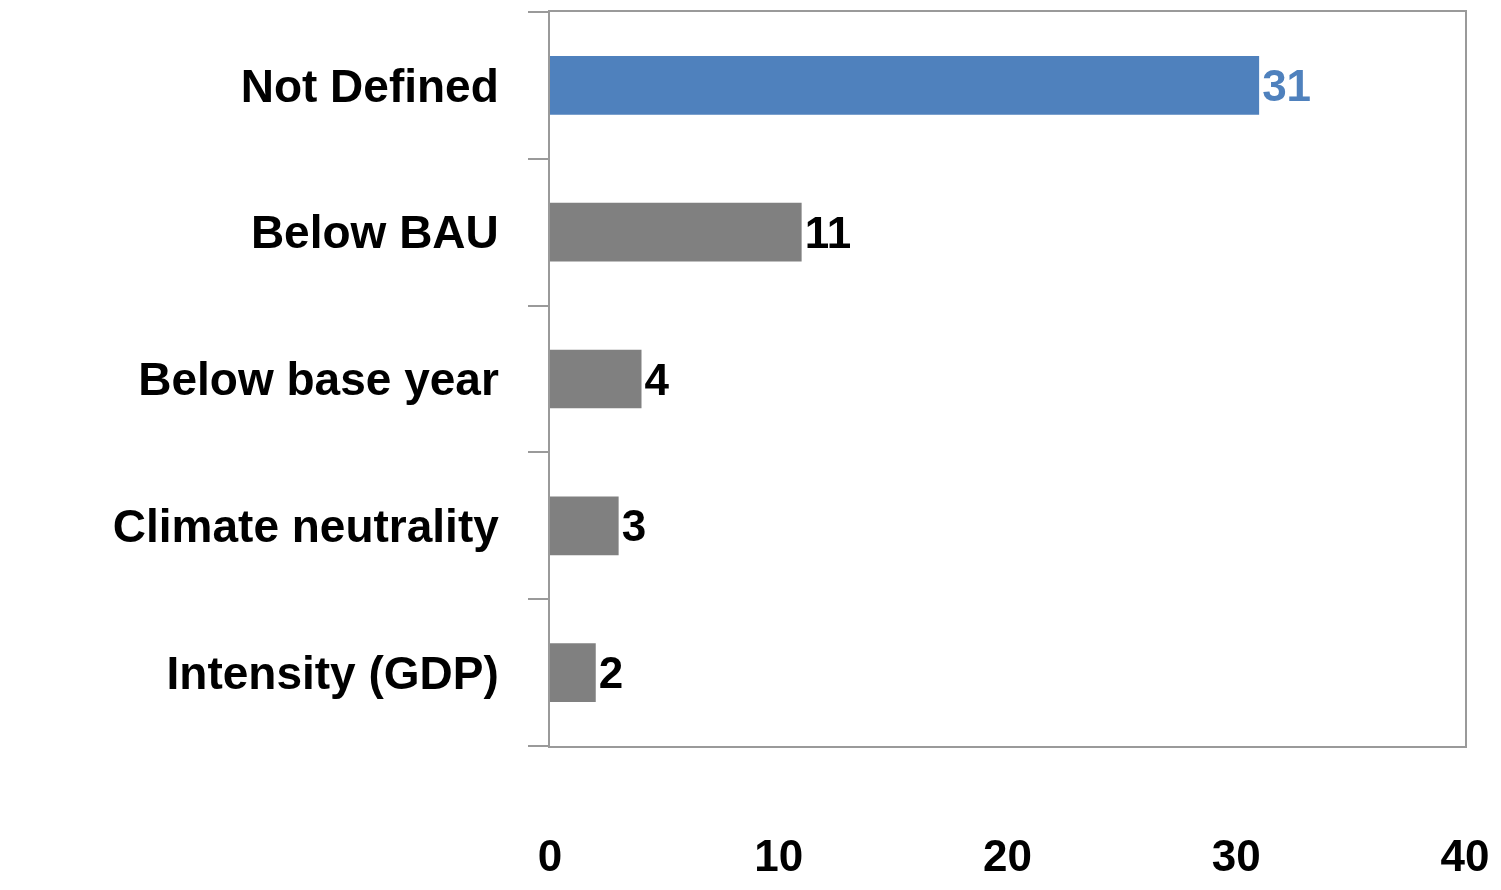 The height and width of the screenshot is (890, 1501). What do you see at coordinates (306, 525) in the screenshot?
I see `y-tick-label: Climate neutrality` at bounding box center [306, 525].